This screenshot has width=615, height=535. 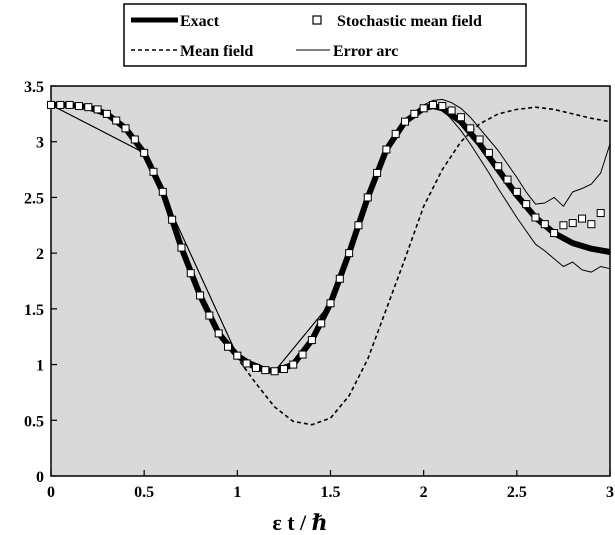 I want to click on legend-label-stochastic: Stochastic mean field, so click(x=409, y=21).